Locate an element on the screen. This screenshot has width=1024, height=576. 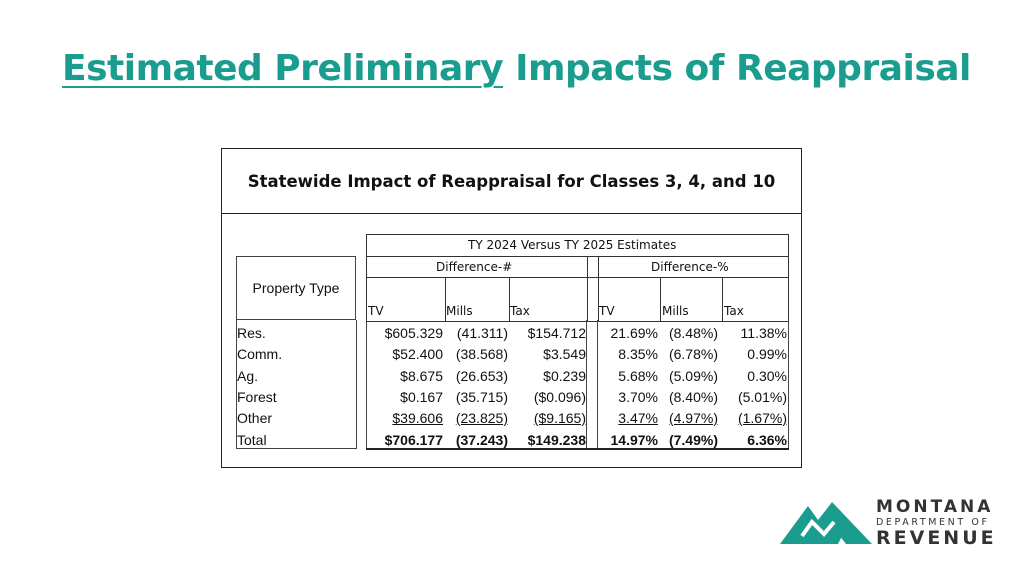
cell-mills-pct: (6.78%) is located at coordinates (693, 354).